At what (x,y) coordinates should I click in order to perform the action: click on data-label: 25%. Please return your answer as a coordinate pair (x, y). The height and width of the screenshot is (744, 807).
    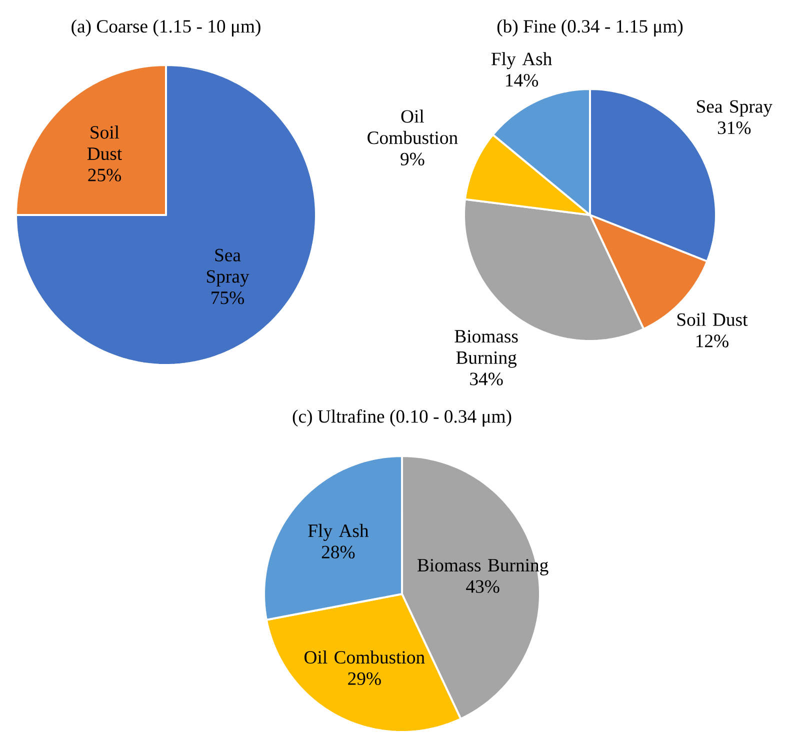
    Looking at the image, I should click on (104, 175).